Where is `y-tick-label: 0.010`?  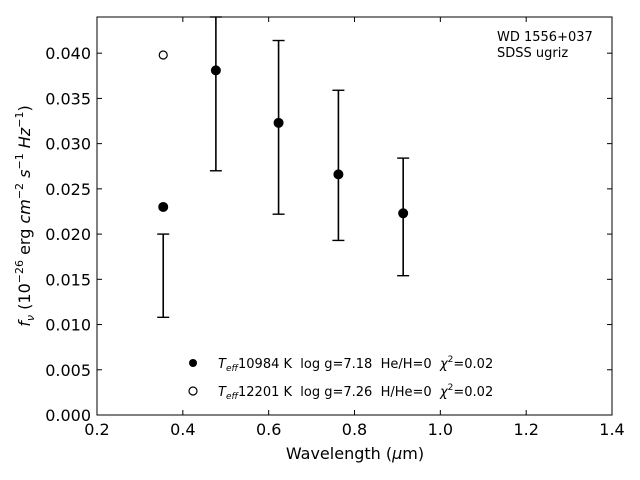 y-tick-label: 0.010 is located at coordinates (68, 325).